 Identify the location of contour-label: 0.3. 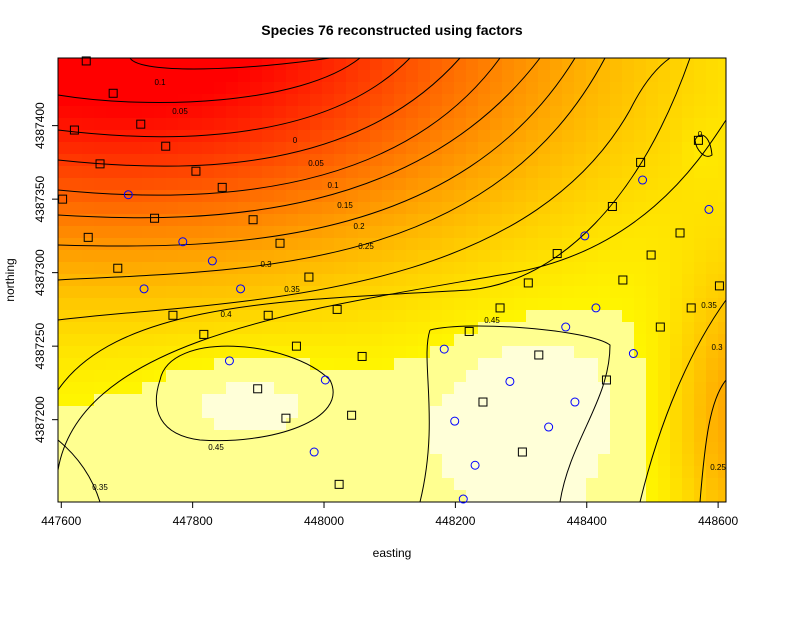
(266, 264).